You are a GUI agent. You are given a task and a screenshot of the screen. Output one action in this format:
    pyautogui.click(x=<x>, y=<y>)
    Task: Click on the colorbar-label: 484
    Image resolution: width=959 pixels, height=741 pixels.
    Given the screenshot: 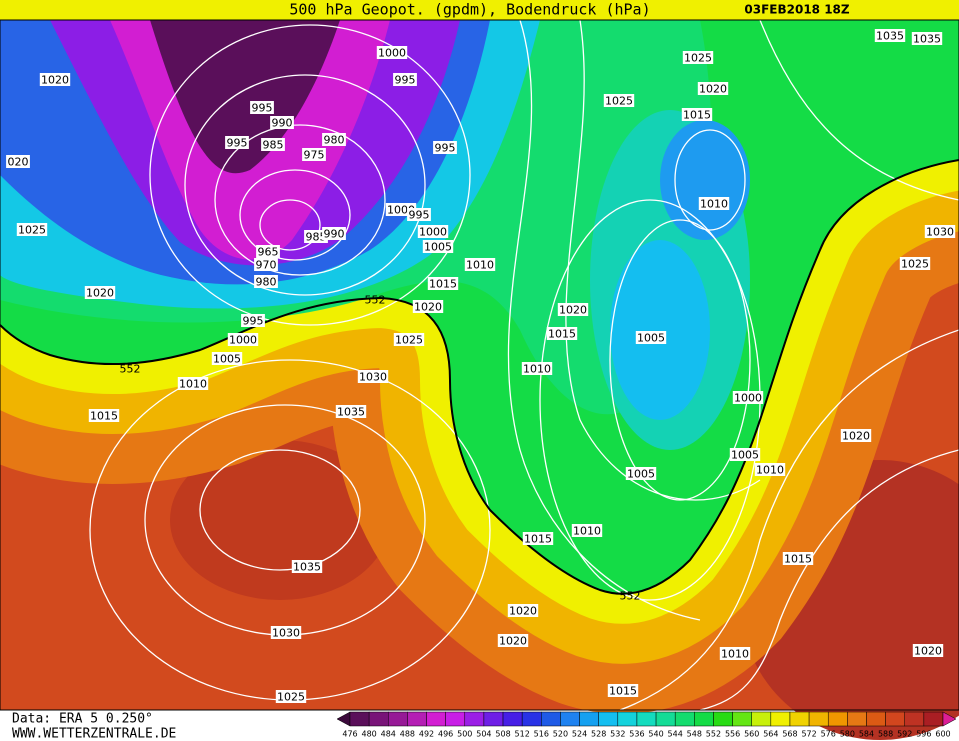 What is the action you would take?
    pyautogui.click(x=388, y=734)
    